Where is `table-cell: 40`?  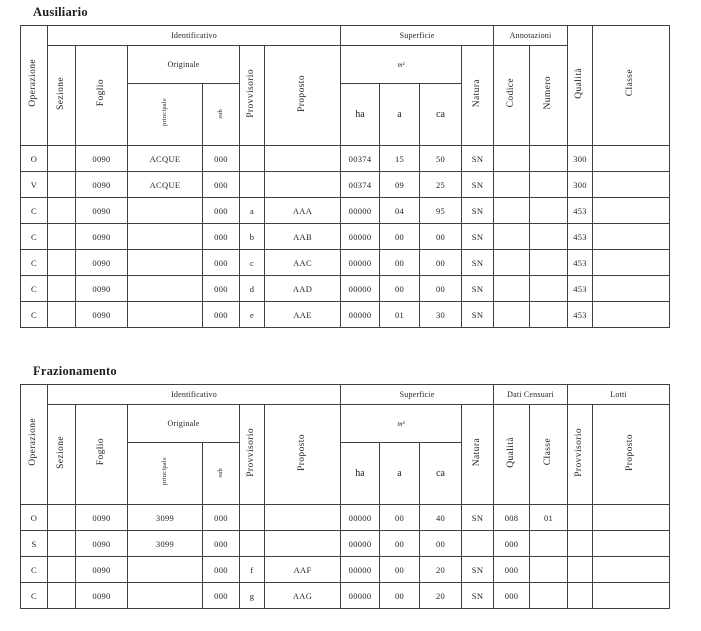
table-cell: 40 is located at coordinates (441, 517).